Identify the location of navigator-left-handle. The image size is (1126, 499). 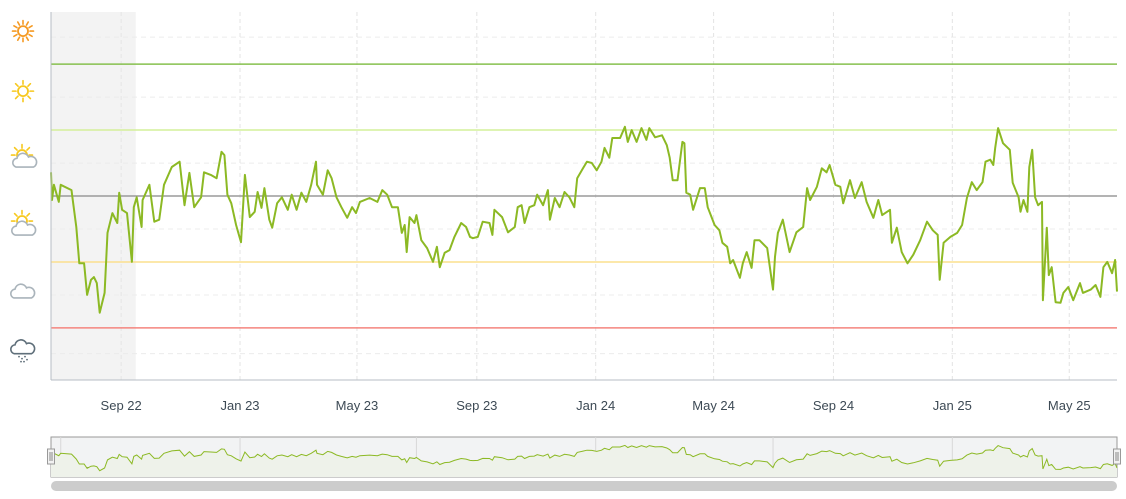
(51, 456).